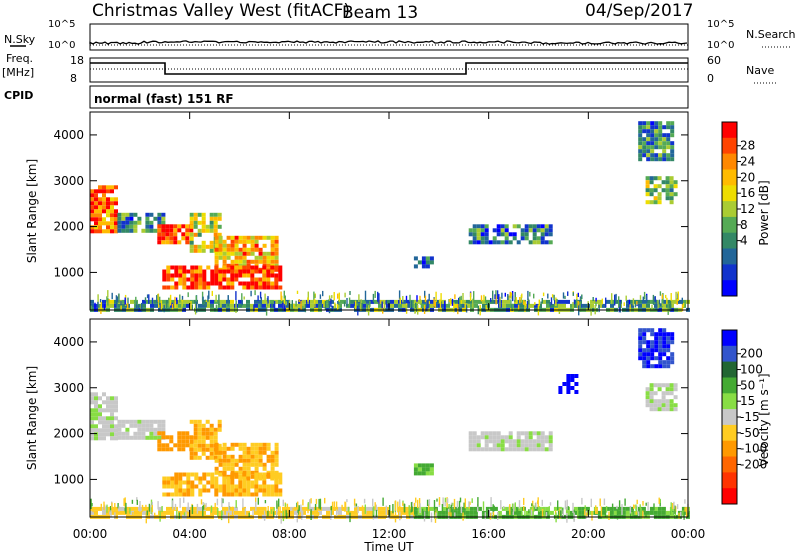  Describe the element at coordinates (68, 135) in the screenshot. I see `y-tick-label: 4000` at that location.